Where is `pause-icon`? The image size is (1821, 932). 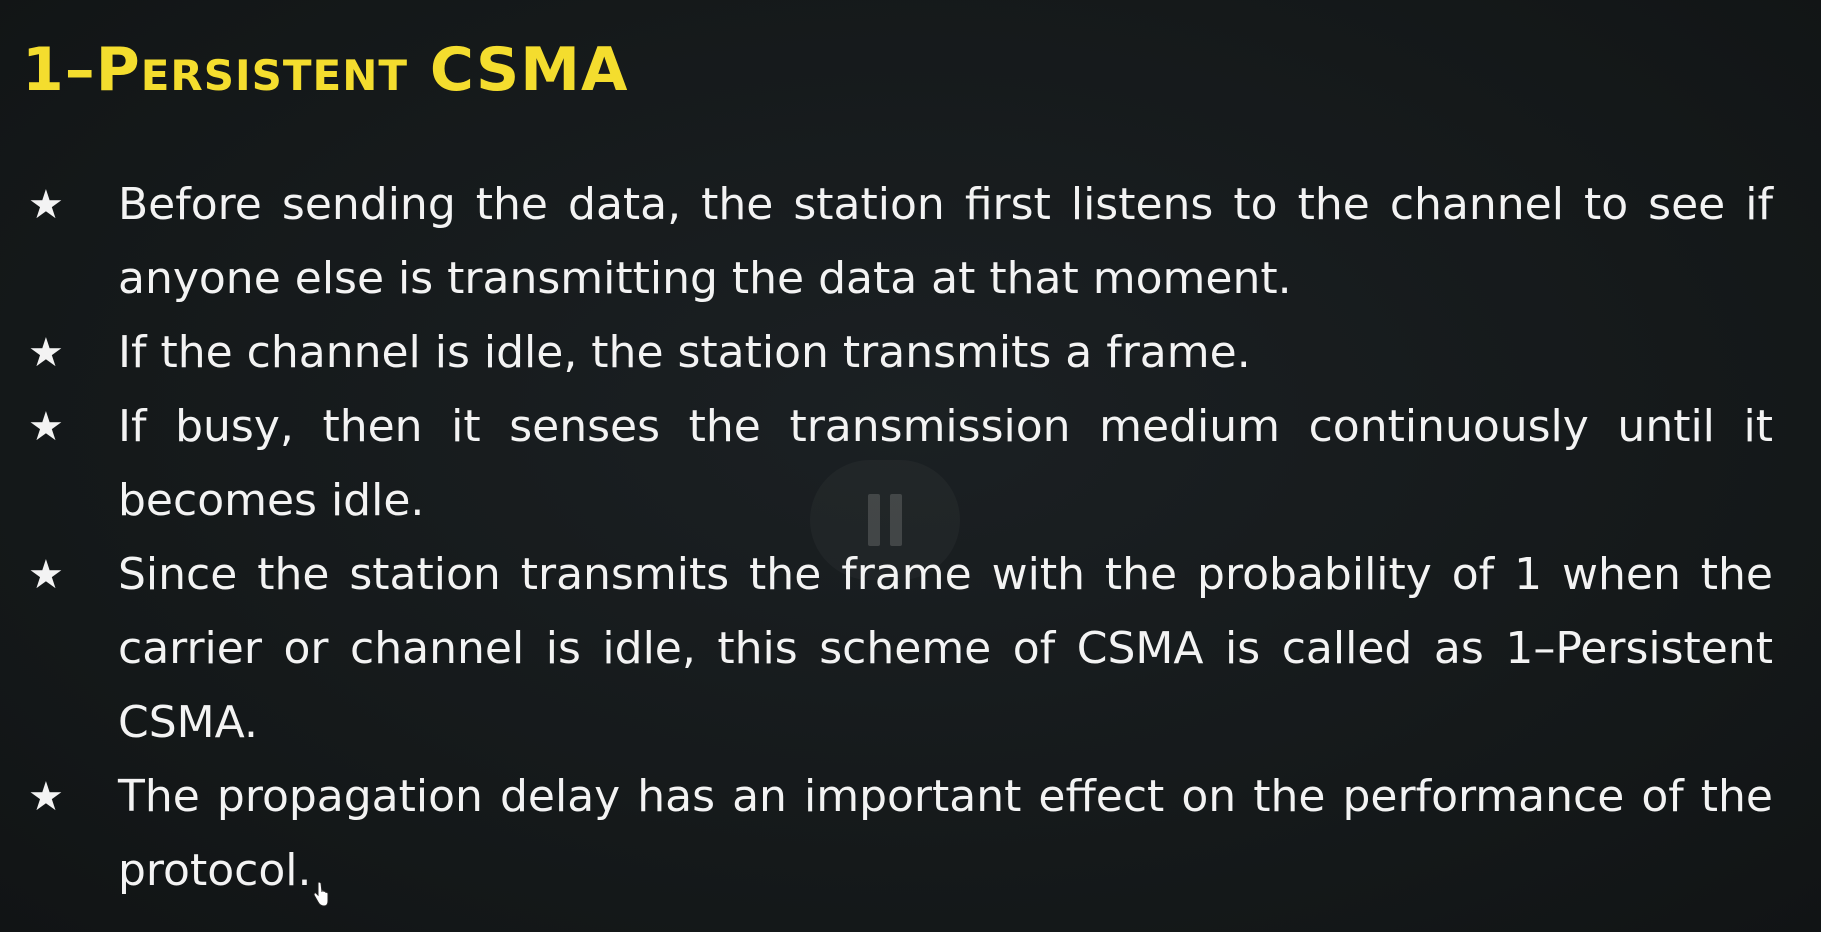 pause-icon is located at coordinates (885, 520).